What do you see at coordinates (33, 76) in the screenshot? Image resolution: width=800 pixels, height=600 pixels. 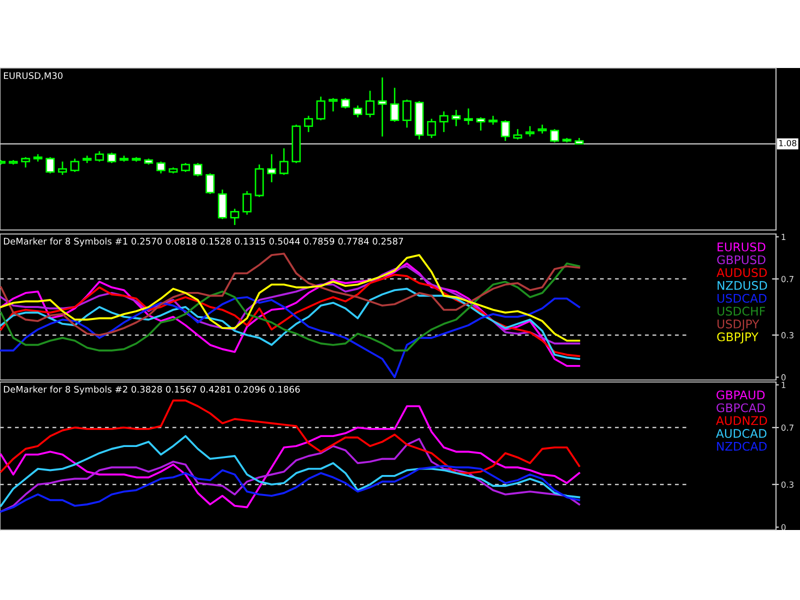 I see `chart-title: EURUSD,M30` at bounding box center [33, 76].